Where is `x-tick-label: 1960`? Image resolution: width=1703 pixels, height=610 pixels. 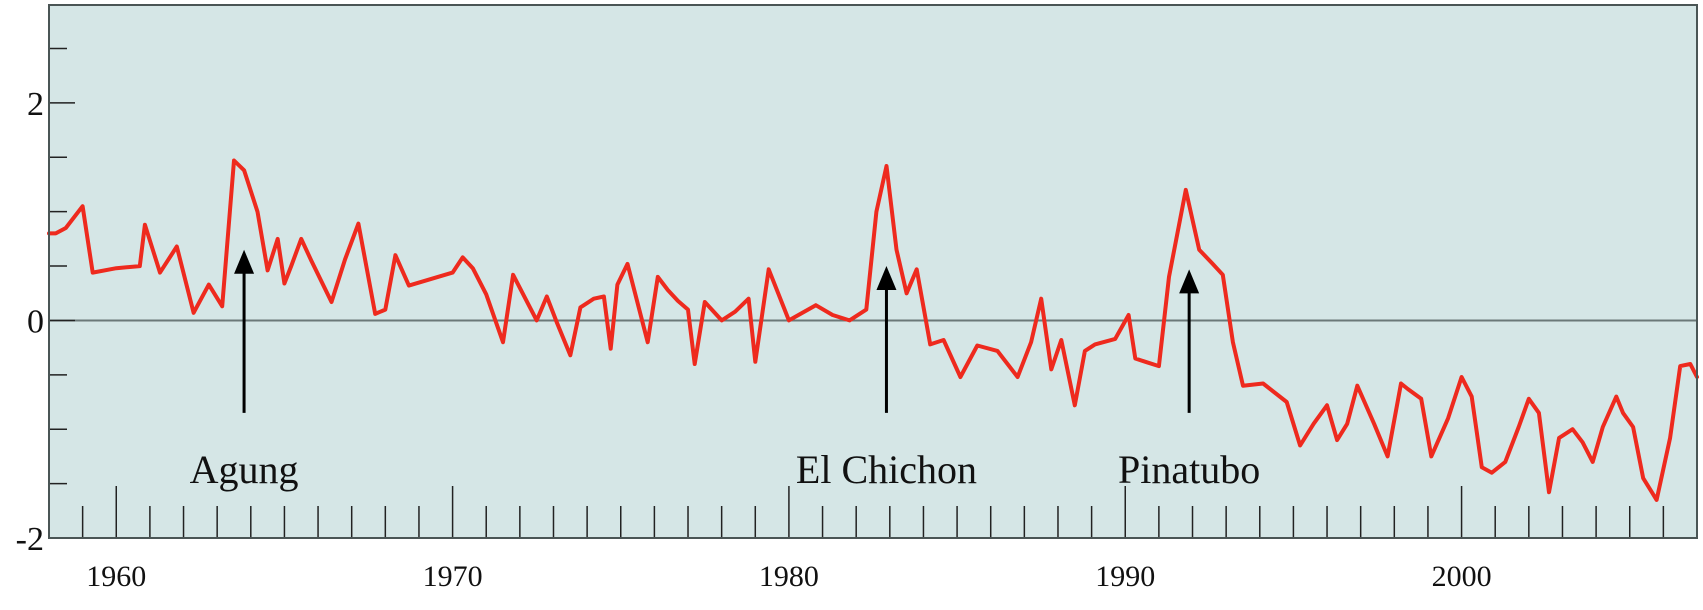
x-tick-label: 1960 is located at coordinates (116, 576).